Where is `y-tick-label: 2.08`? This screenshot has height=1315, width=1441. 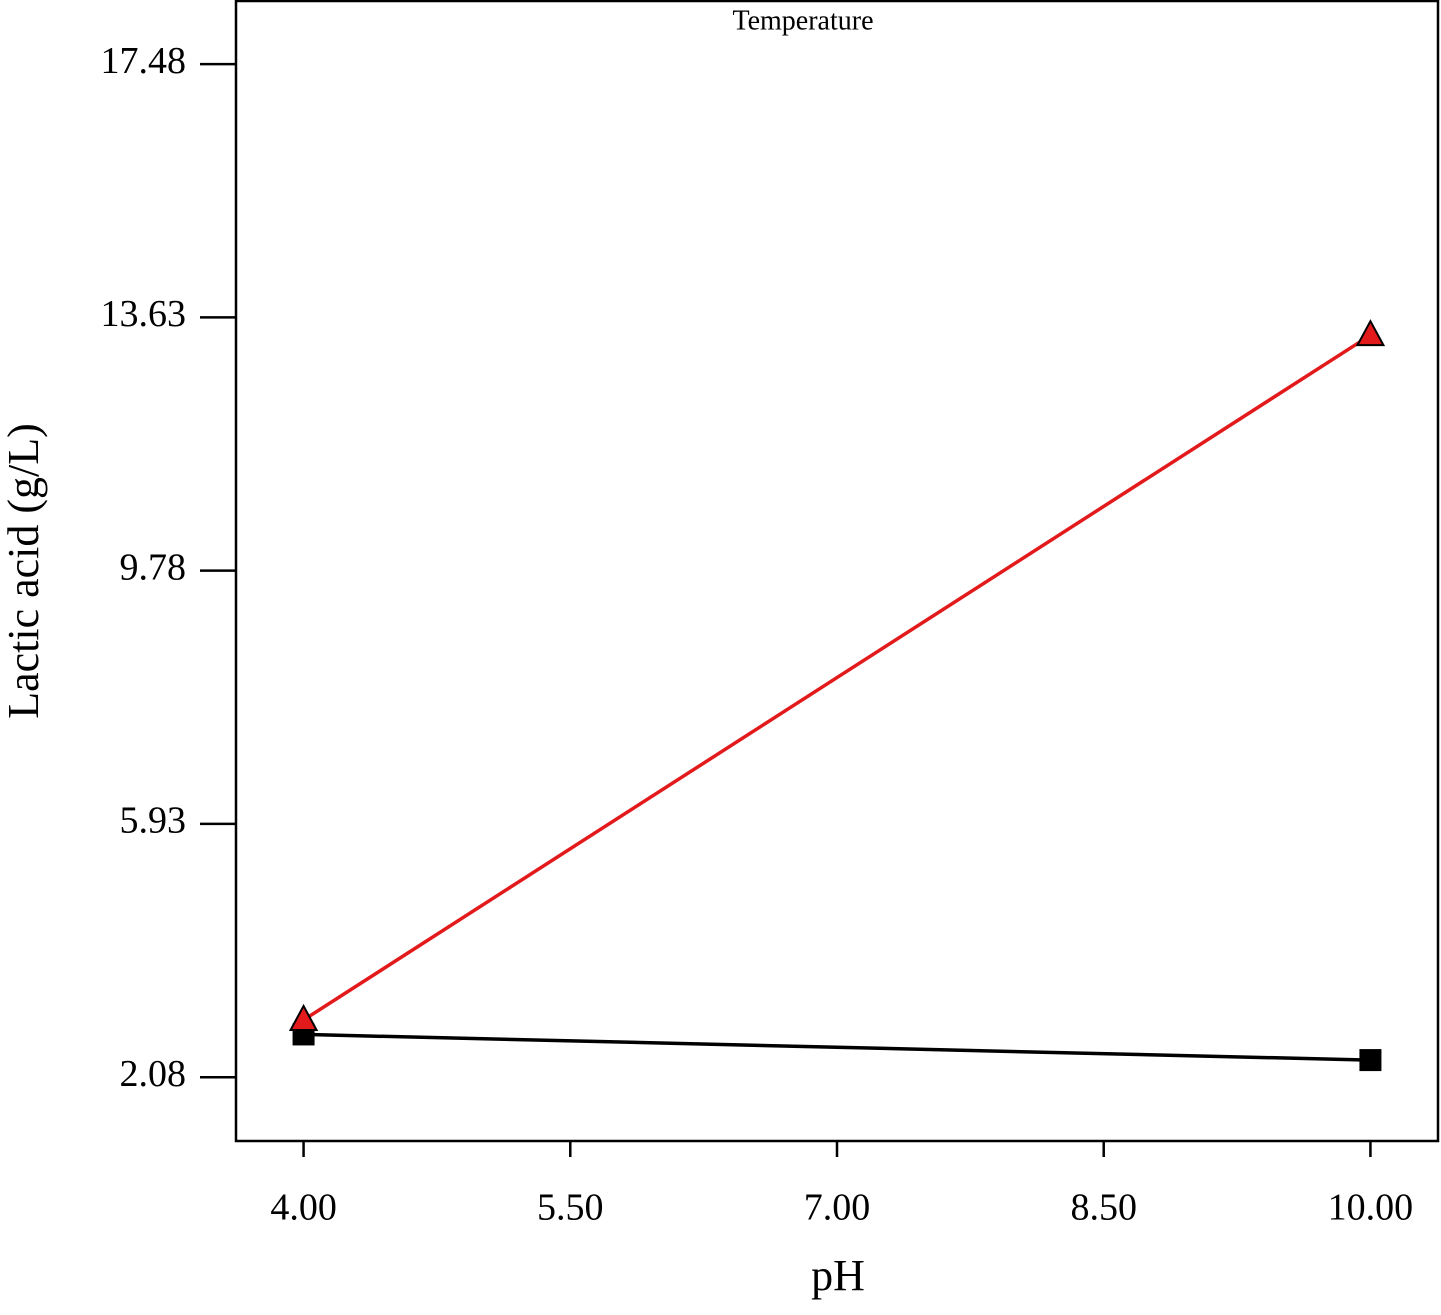 y-tick-label: 2.08 is located at coordinates (153, 1074).